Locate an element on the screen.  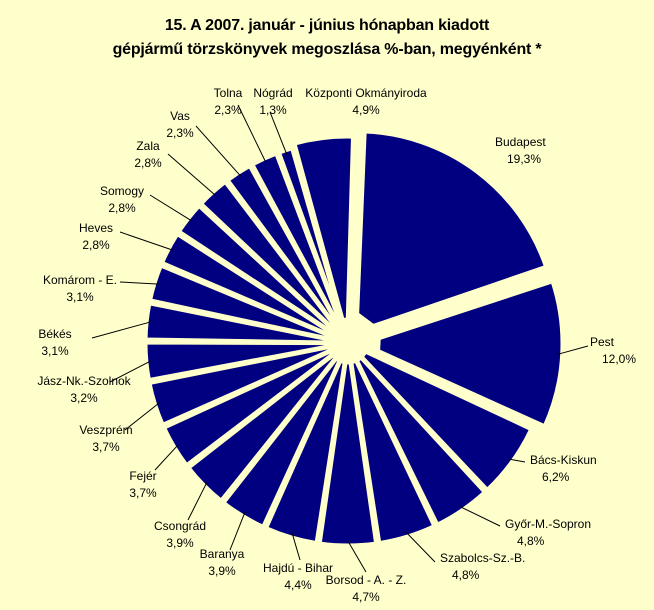
slice-value-11: 3,7% is located at coordinates (106, 447).